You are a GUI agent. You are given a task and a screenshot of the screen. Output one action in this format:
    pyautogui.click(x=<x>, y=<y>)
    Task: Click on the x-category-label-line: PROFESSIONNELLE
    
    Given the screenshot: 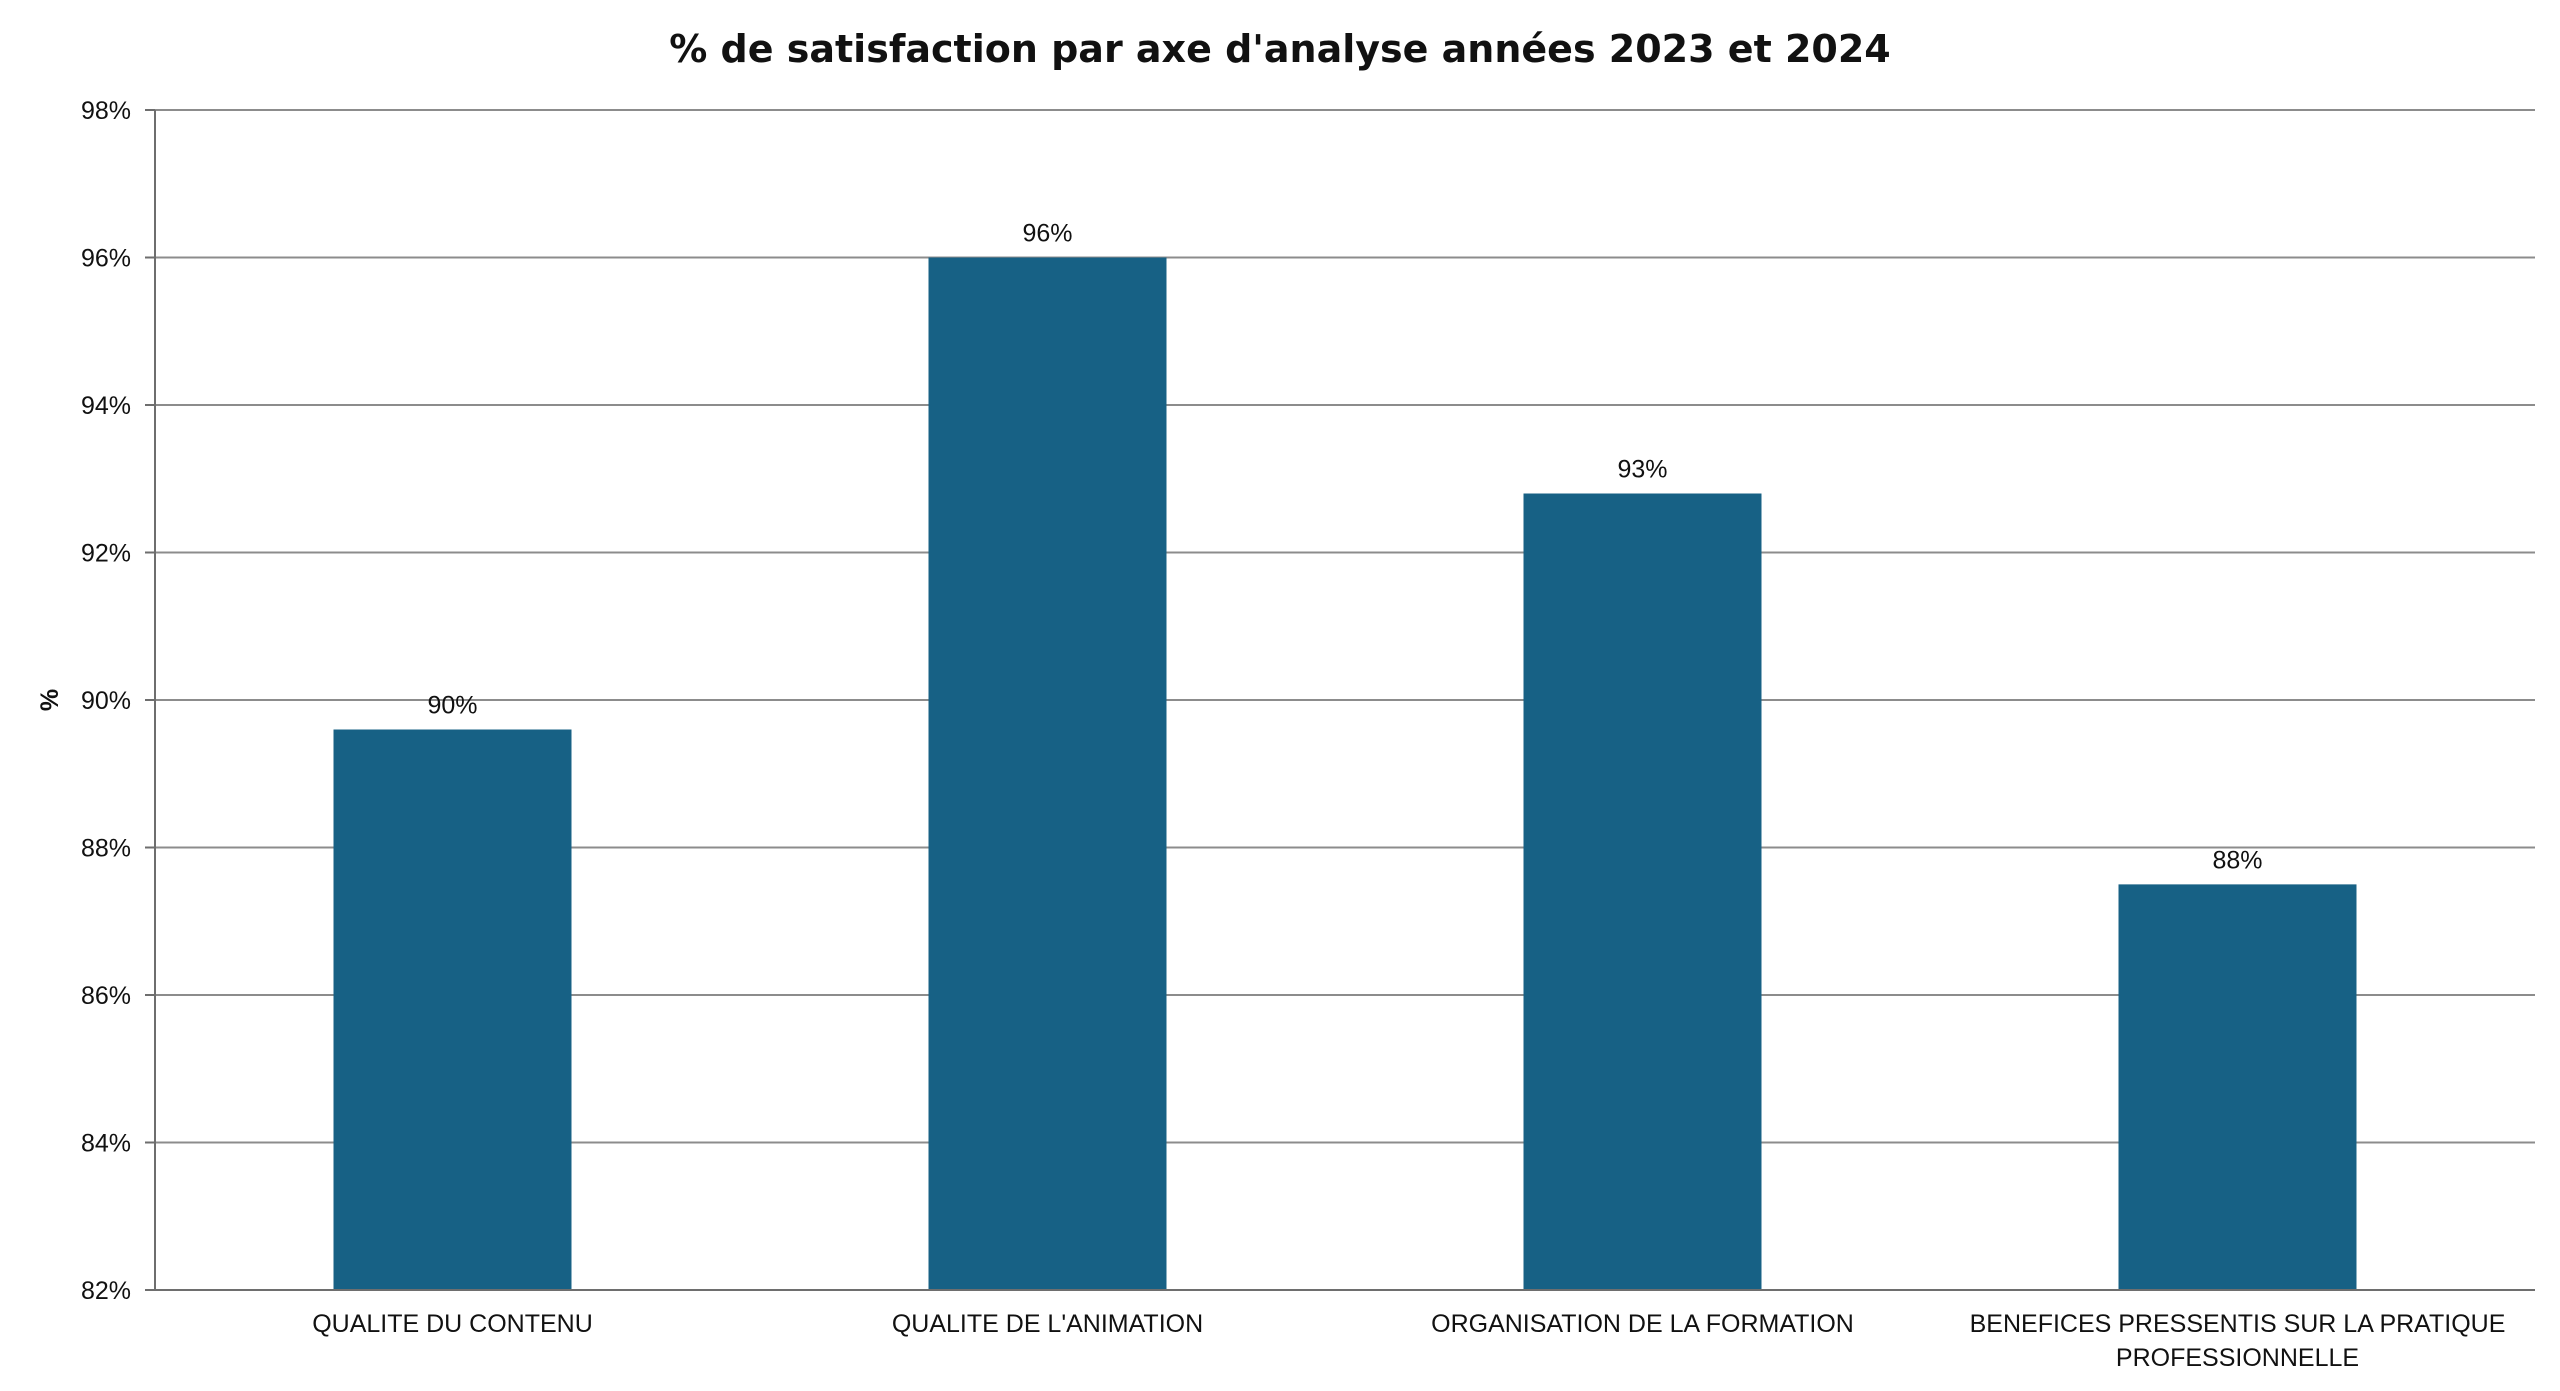 What is the action you would take?
    pyautogui.click(x=2237, y=1358)
    